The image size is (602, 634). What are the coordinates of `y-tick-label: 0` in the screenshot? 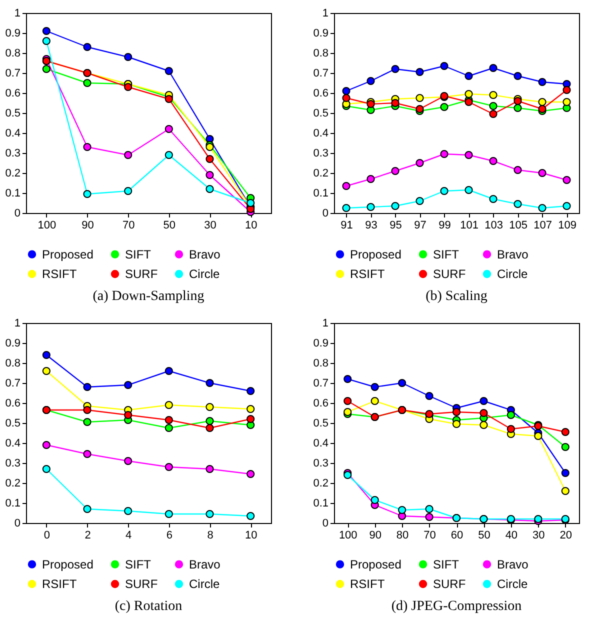 It's located at (17, 524).